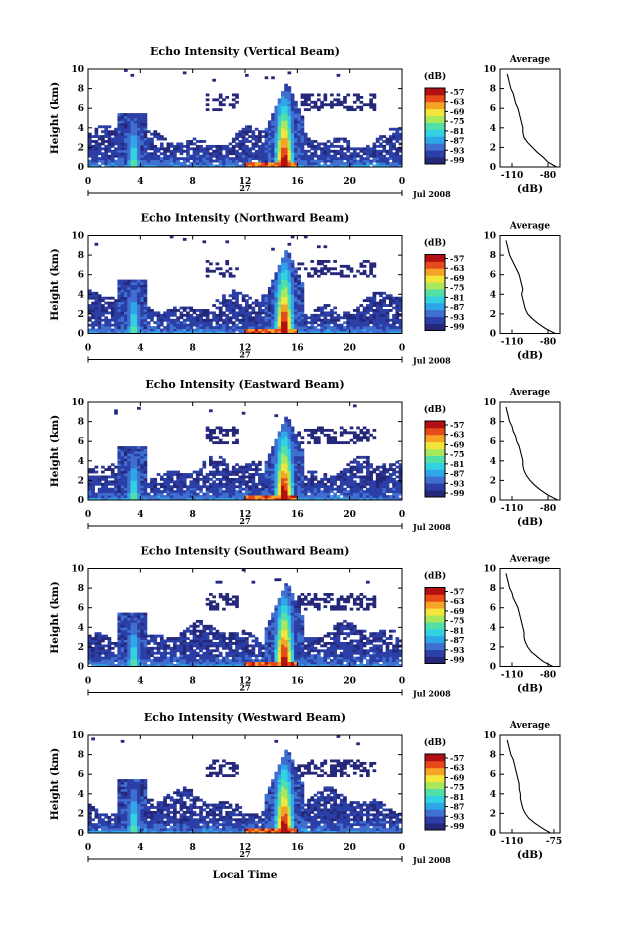  I want to click on x-tick-label: 0, so click(402, 182).